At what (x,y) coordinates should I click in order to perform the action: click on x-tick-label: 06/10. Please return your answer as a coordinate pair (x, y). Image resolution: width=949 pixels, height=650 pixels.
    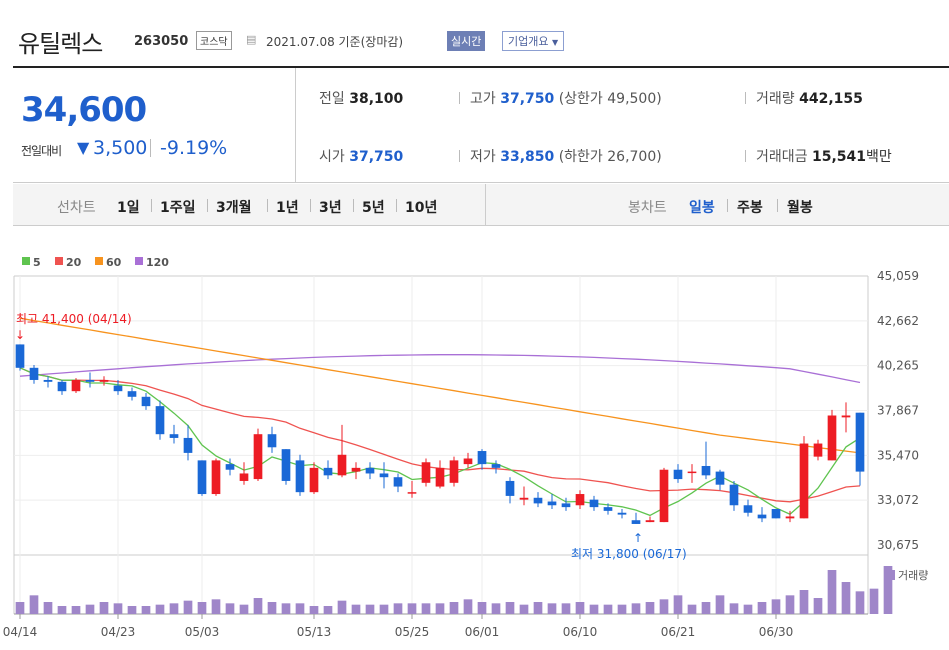
    Looking at the image, I should click on (580, 632).